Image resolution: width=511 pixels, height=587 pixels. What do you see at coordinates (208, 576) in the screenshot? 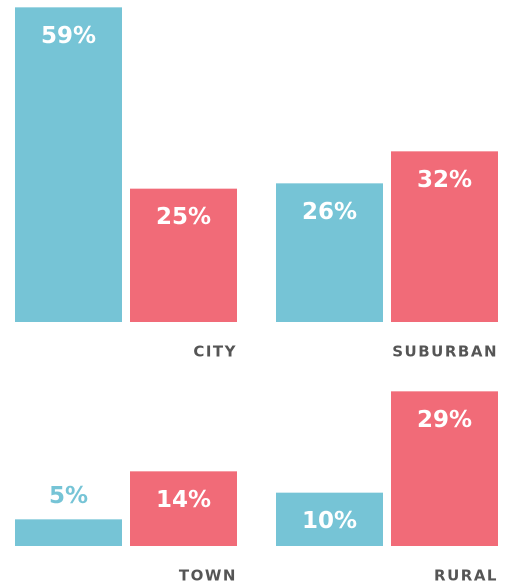
I see `category-label: TOWN` at bounding box center [208, 576].